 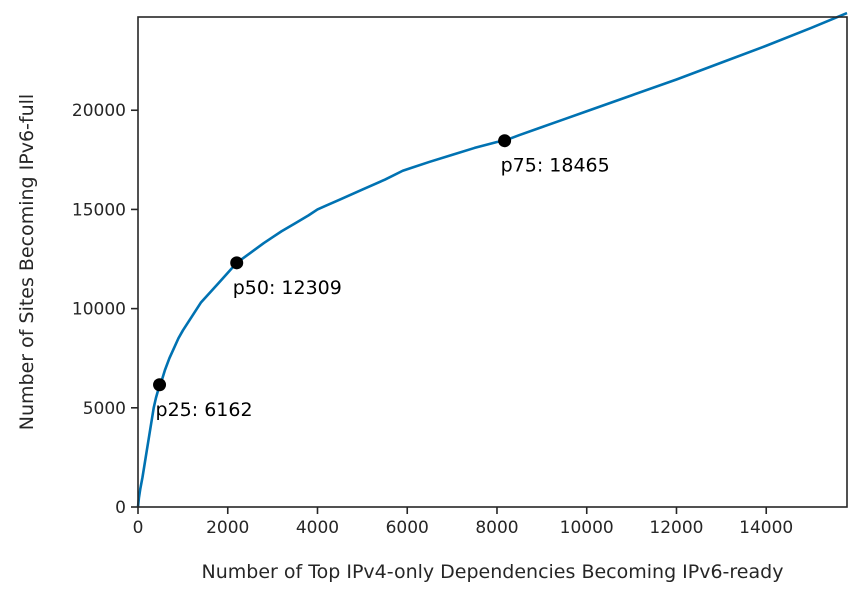 What do you see at coordinates (555, 166) in the screenshot?
I see `percentile-label: p75: 18465` at bounding box center [555, 166].